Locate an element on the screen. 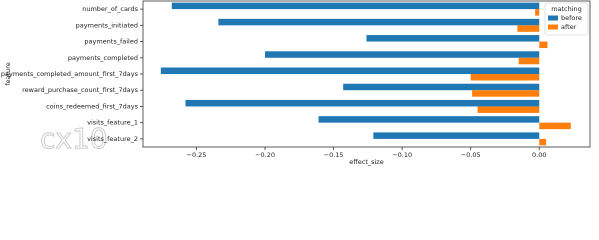 The width and height of the screenshot is (599, 240). y-tick-label: payments_completed is located at coordinates (103, 58).